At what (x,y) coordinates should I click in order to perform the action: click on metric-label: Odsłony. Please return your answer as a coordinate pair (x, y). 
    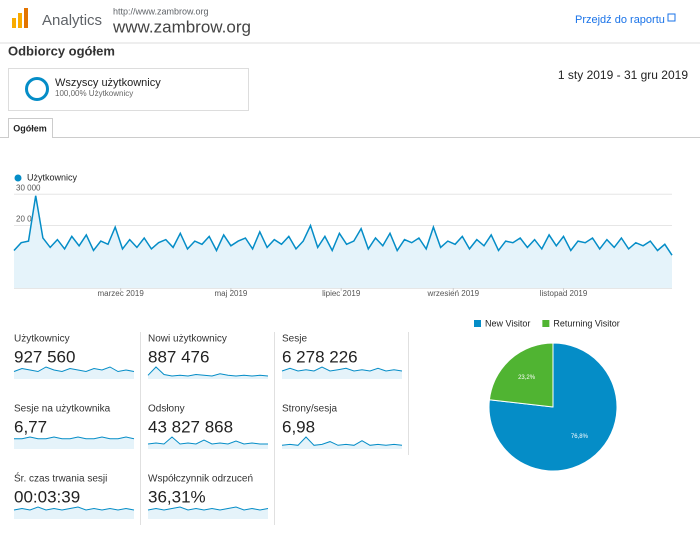
    Looking at the image, I should click on (166, 409).